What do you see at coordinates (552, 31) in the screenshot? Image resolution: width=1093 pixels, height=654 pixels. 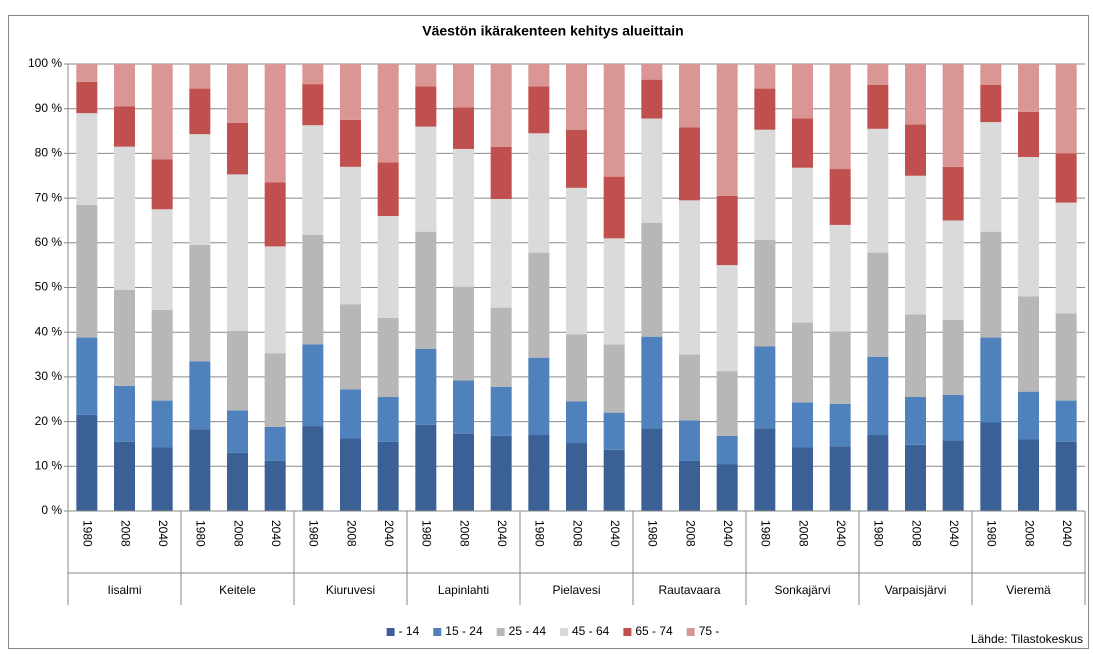 I see `chart-title: Väestön ikärakenteen kehitys alueittain` at bounding box center [552, 31].